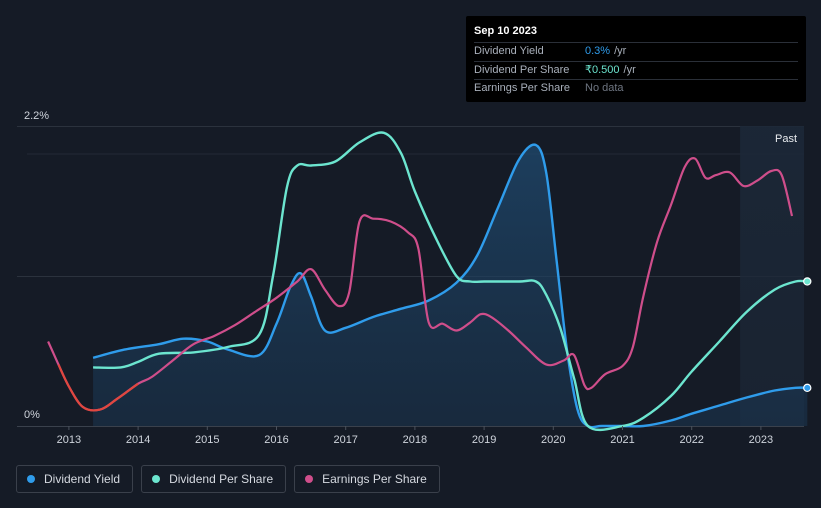 The height and width of the screenshot is (508, 821). I want to click on tooltip-date: Sep 10 2023, so click(636, 33).